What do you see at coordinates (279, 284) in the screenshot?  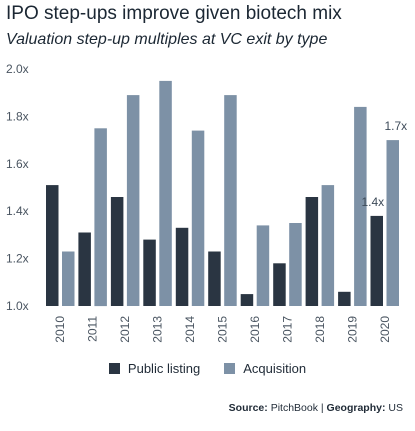 I see `bar-public-listing-2017` at bounding box center [279, 284].